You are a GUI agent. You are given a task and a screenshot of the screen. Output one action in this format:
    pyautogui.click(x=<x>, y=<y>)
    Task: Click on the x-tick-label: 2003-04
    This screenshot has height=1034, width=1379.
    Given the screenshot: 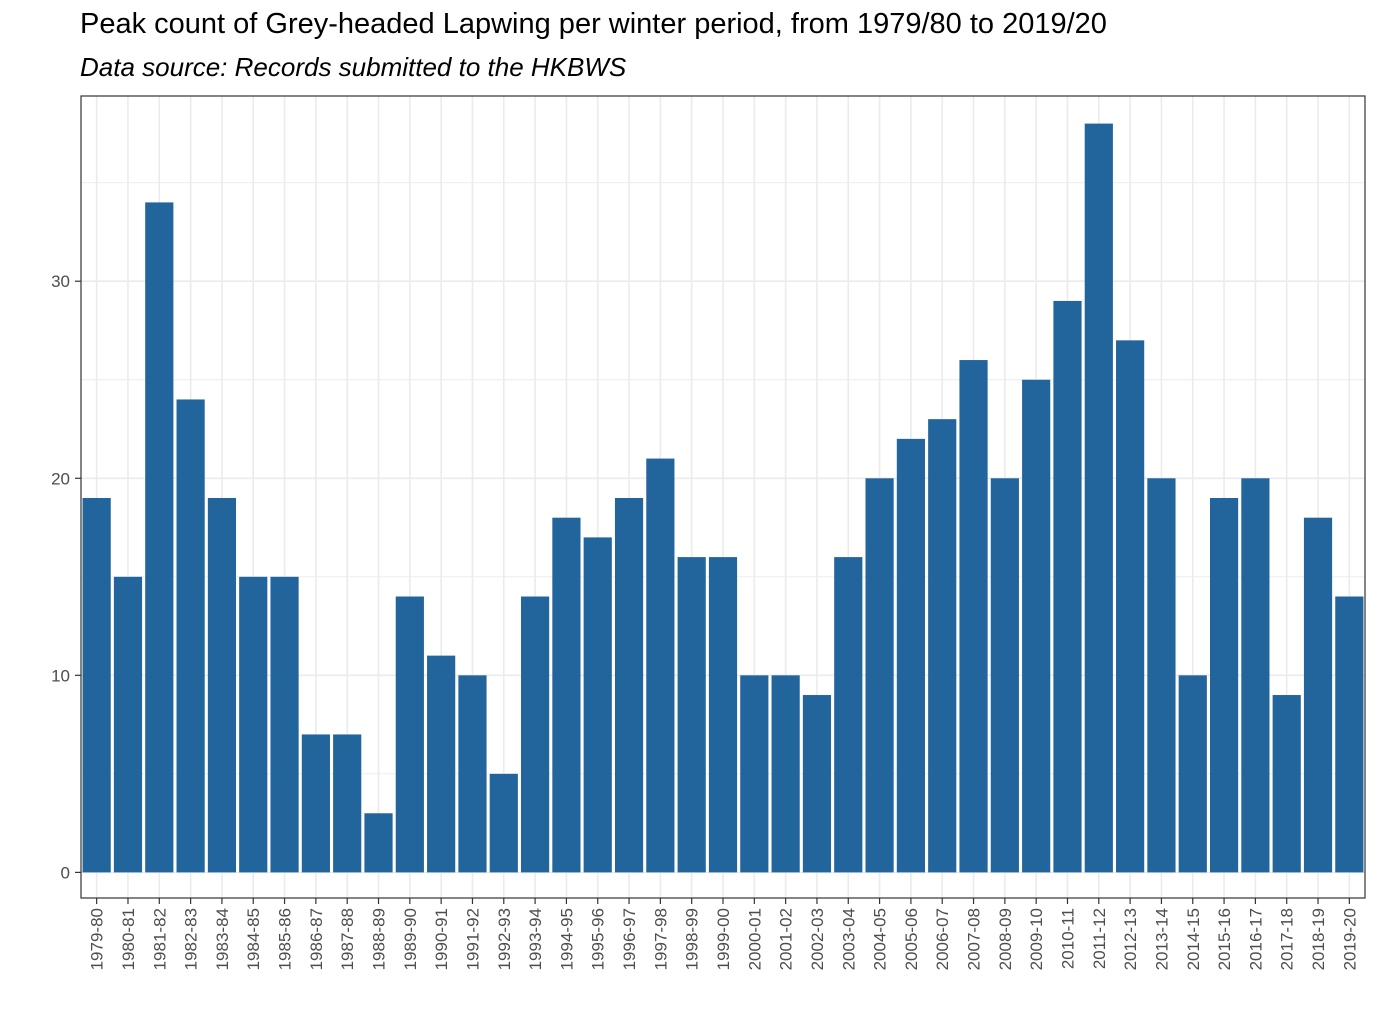 What is the action you would take?
    pyautogui.click(x=848, y=939)
    